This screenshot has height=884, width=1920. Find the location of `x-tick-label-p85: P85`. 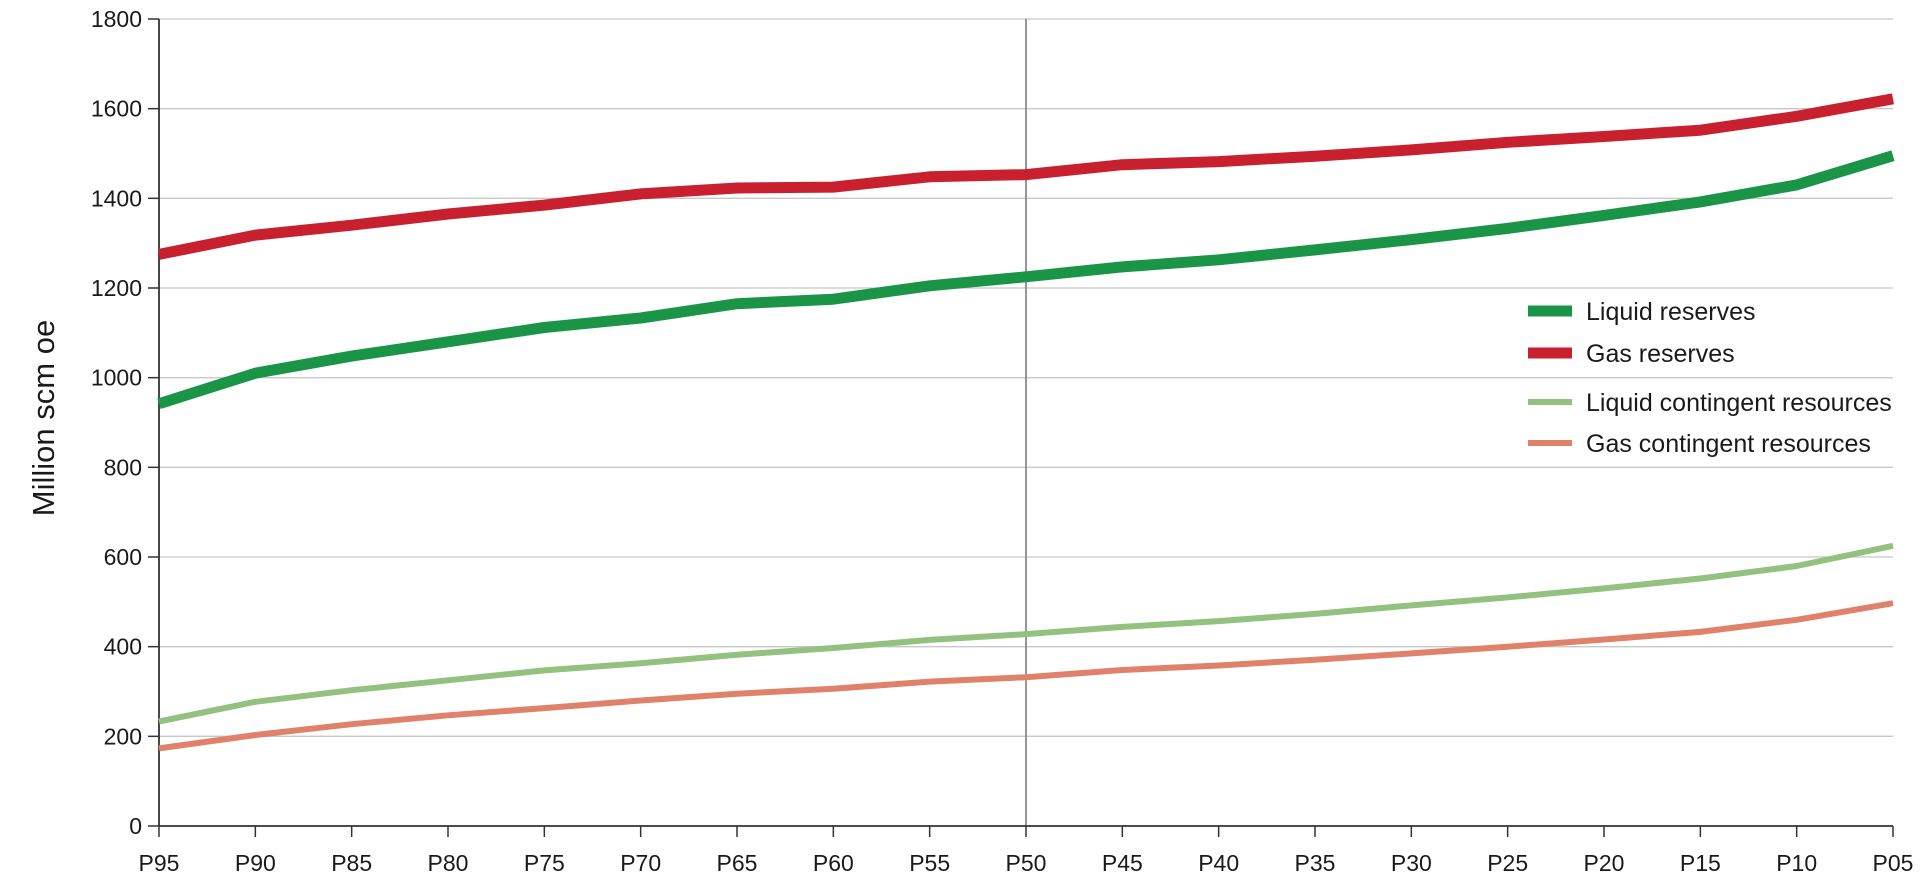

x-tick-label-p85: P85 is located at coordinates (351, 863).